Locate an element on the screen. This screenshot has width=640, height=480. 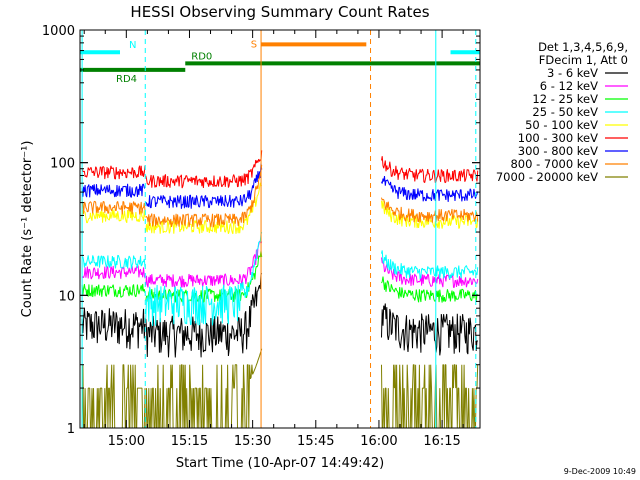
y-tick-label: 1 is located at coordinates (71, 429).